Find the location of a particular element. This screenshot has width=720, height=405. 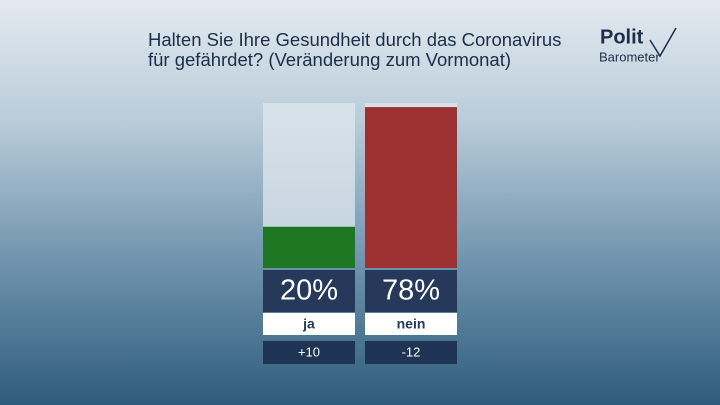

change-label: +10 is located at coordinates (309, 351).